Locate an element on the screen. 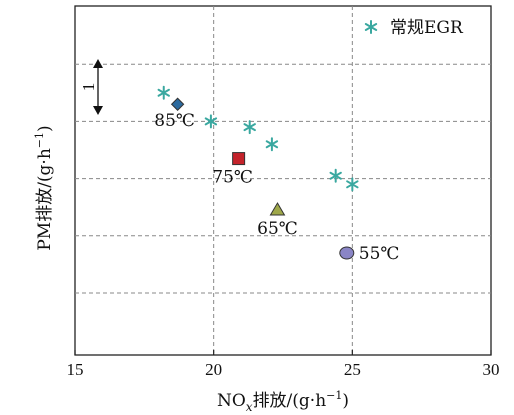 Image resolution: width=514 pixels, height=415 pixels. y-axis-title-main: PM排放/(g·h is located at coordinates (45, 199).